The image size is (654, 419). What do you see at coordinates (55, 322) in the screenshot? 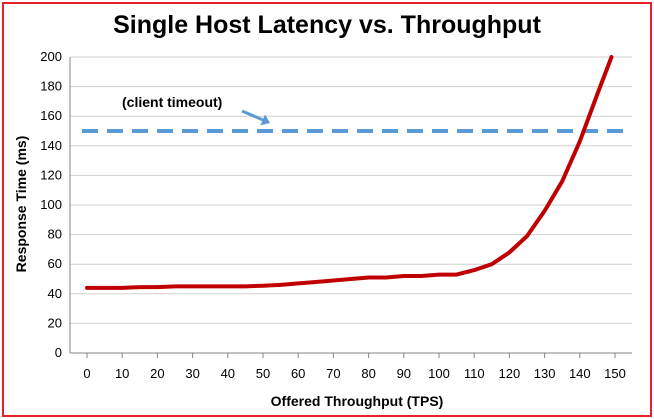
I see `y-tick-20: 20` at bounding box center [55, 322].